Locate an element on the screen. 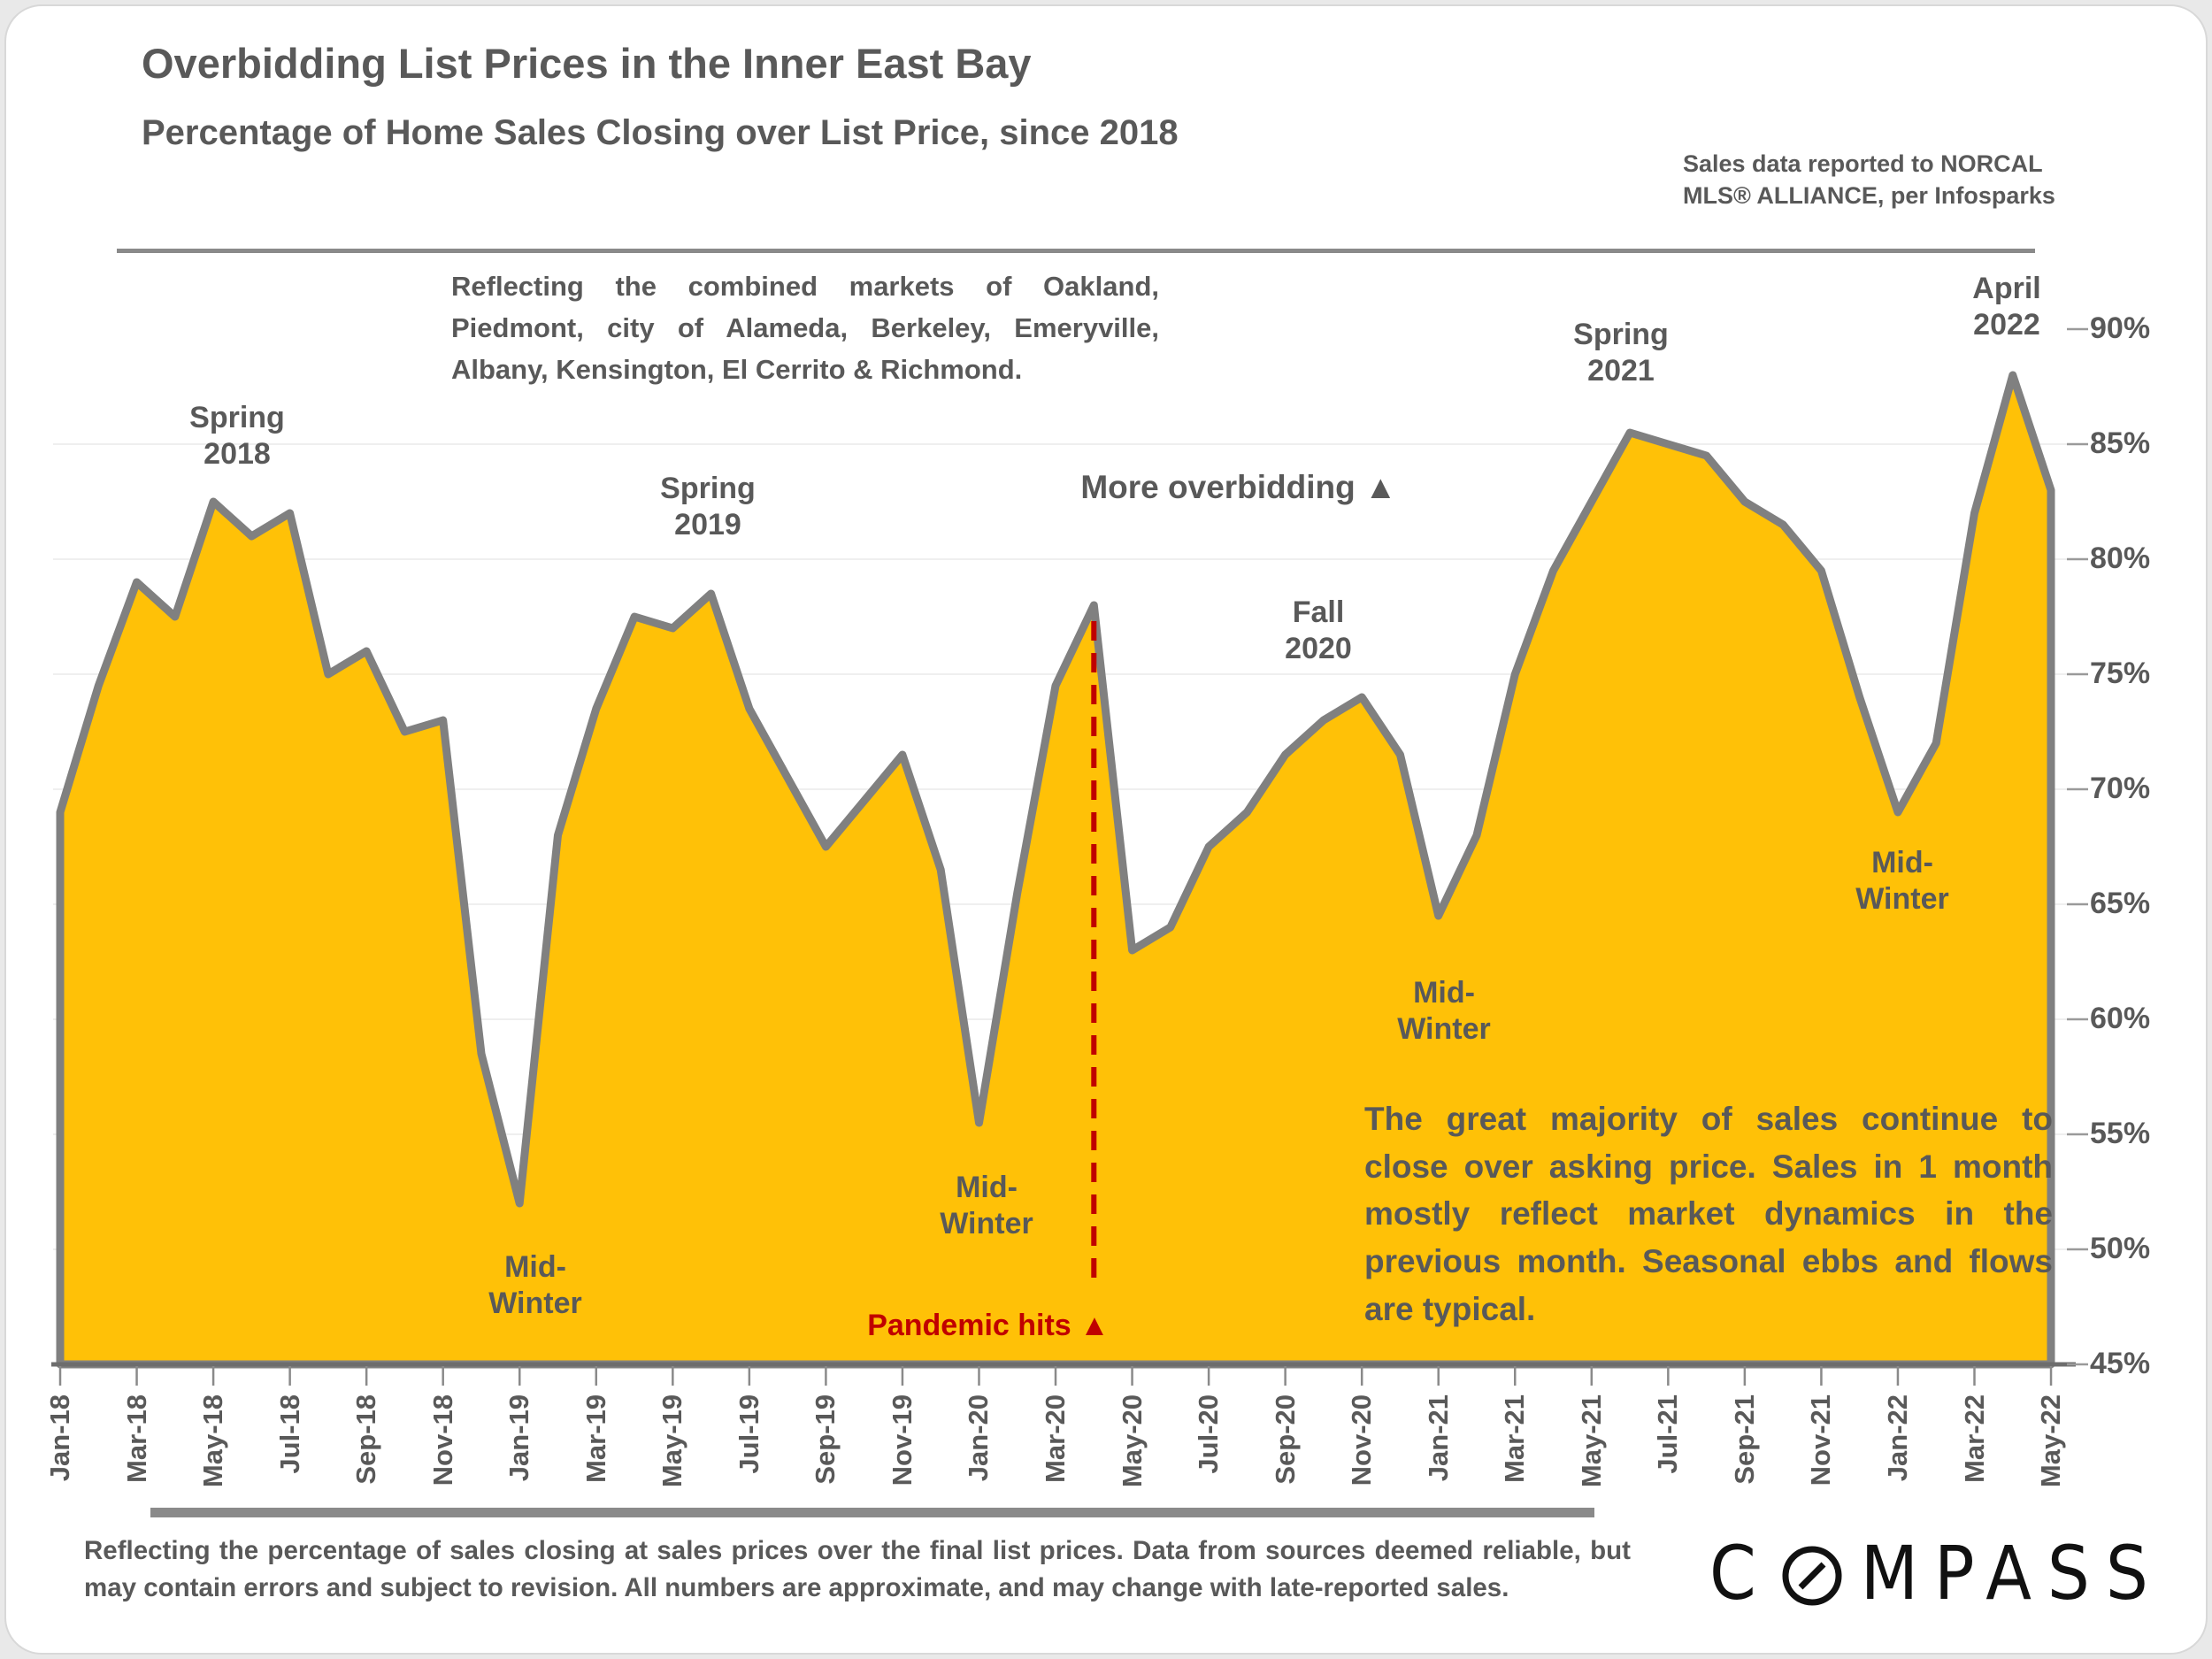 The image size is (2212, 1659). x-axis-label-Jul-20: Jul-20 is located at coordinates (1209, 1434).